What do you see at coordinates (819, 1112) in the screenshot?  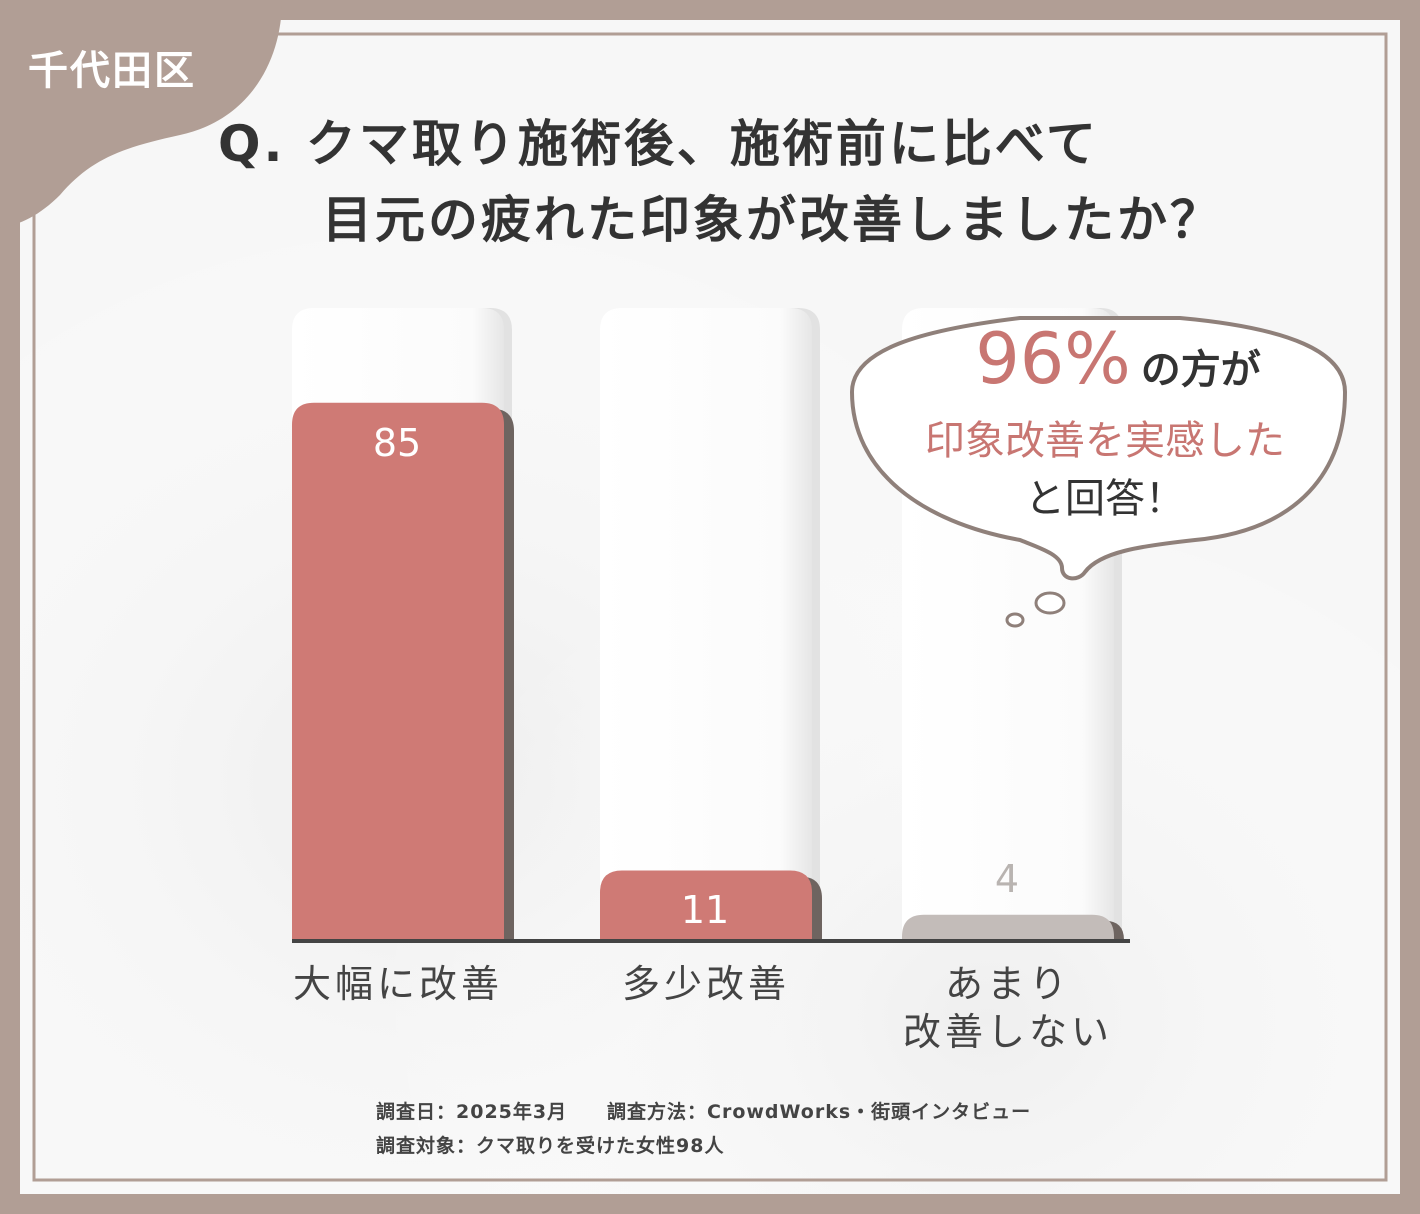 I see `survey-method: 調査方法：CrowdWorks・街頭インタビュー` at bounding box center [819, 1112].